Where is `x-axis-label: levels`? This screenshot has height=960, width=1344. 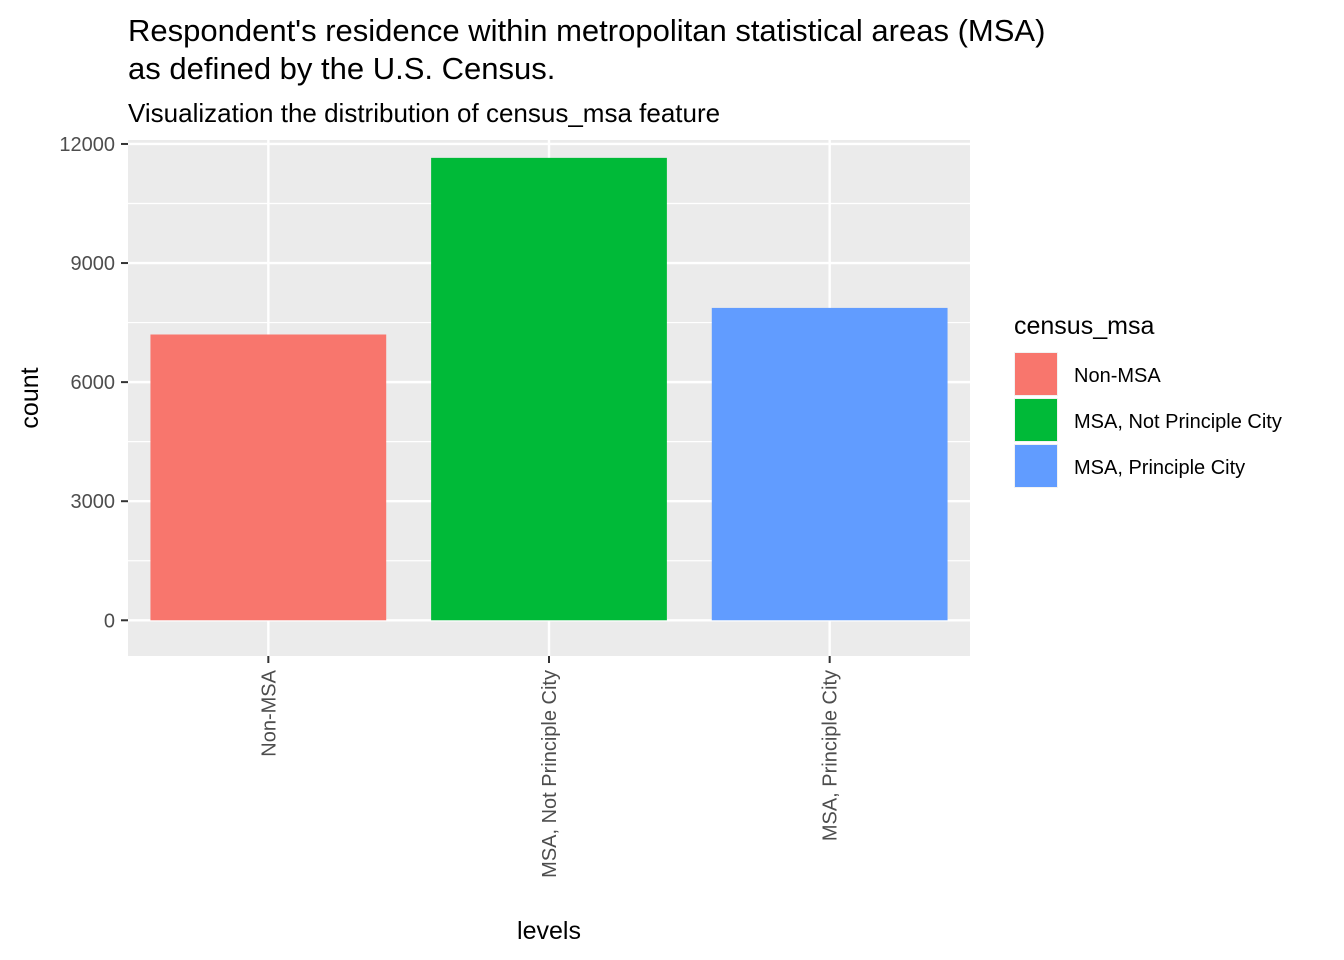 x-axis-label: levels is located at coordinates (549, 931).